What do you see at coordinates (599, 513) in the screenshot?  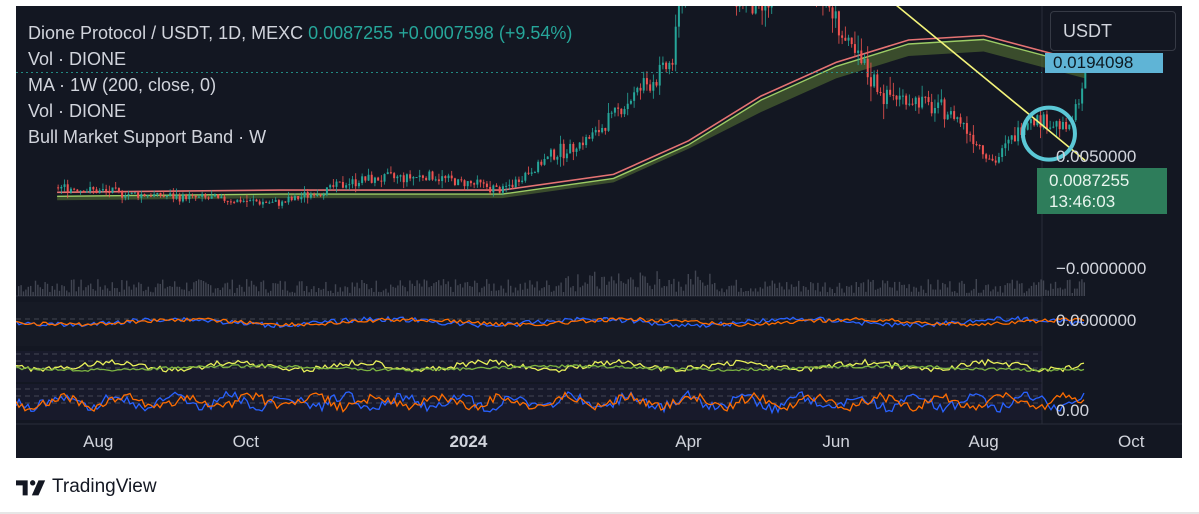 I see `footer-divider` at bounding box center [599, 513].